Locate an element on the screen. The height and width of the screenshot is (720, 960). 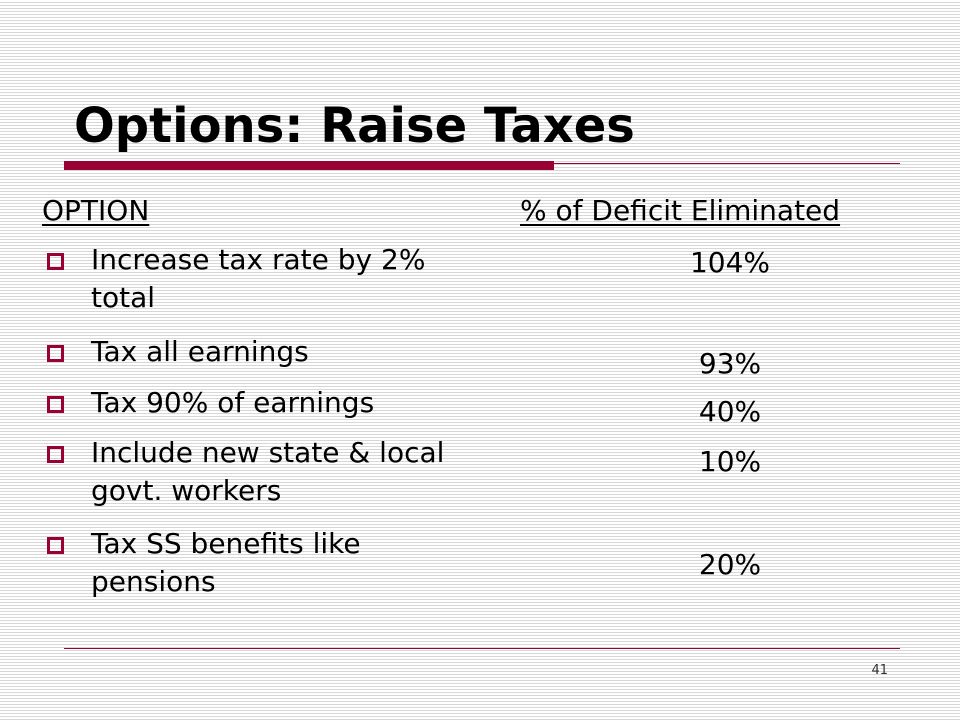
option-text: Tax 90% of earnings is located at coordinates (233, 402).